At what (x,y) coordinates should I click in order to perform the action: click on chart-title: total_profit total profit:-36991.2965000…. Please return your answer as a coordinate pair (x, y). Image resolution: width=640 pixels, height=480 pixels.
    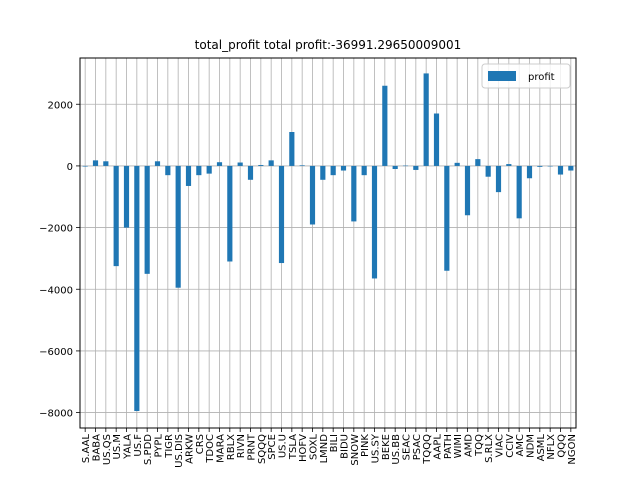
    Looking at the image, I should click on (328, 45).